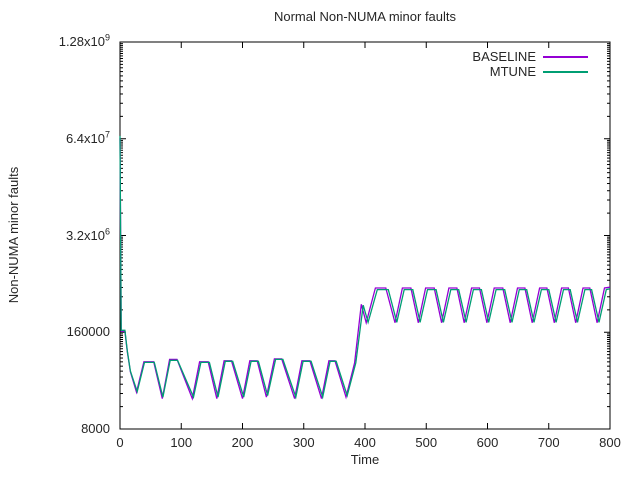  Describe the element at coordinates (504, 56) in the screenshot. I see `legend-label-baseline: BASELINE` at that location.